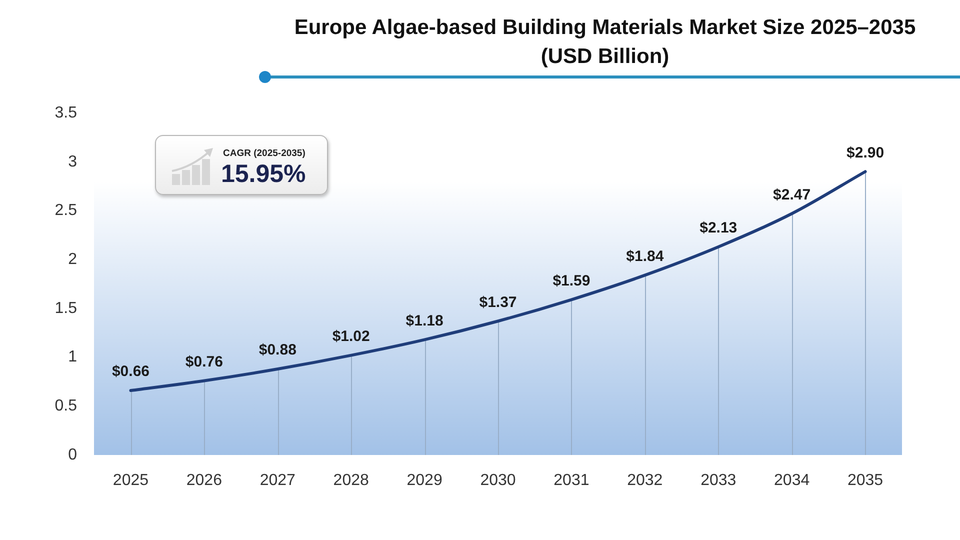 This screenshot has height=540, width=960. Describe the element at coordinates (792, 195) in the screenshot. I see `data-label: $2.47` at that location.